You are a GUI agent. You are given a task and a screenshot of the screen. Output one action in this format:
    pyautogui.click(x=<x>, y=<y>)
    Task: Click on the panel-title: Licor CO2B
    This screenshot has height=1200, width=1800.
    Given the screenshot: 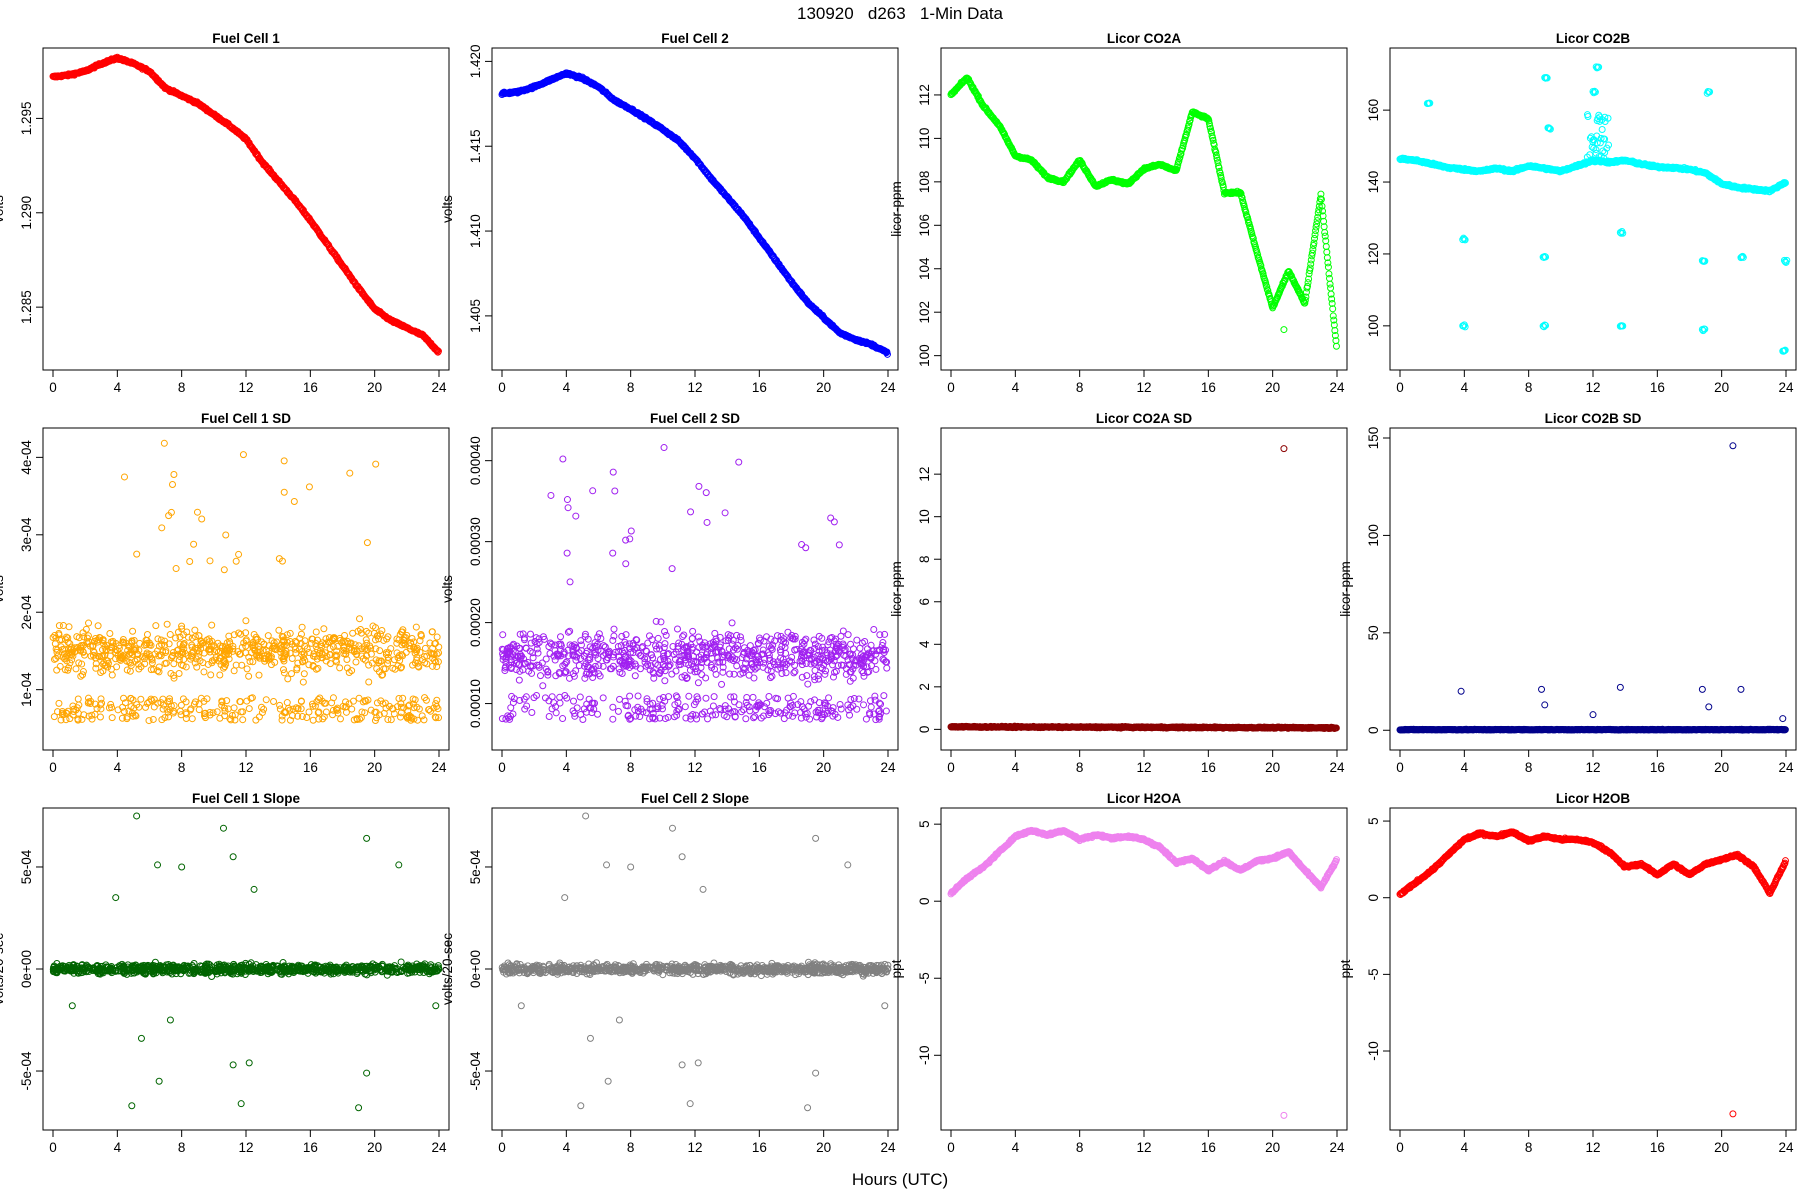 What is the action you would take?
    pyautogui.click(x=1593, y=38)
    